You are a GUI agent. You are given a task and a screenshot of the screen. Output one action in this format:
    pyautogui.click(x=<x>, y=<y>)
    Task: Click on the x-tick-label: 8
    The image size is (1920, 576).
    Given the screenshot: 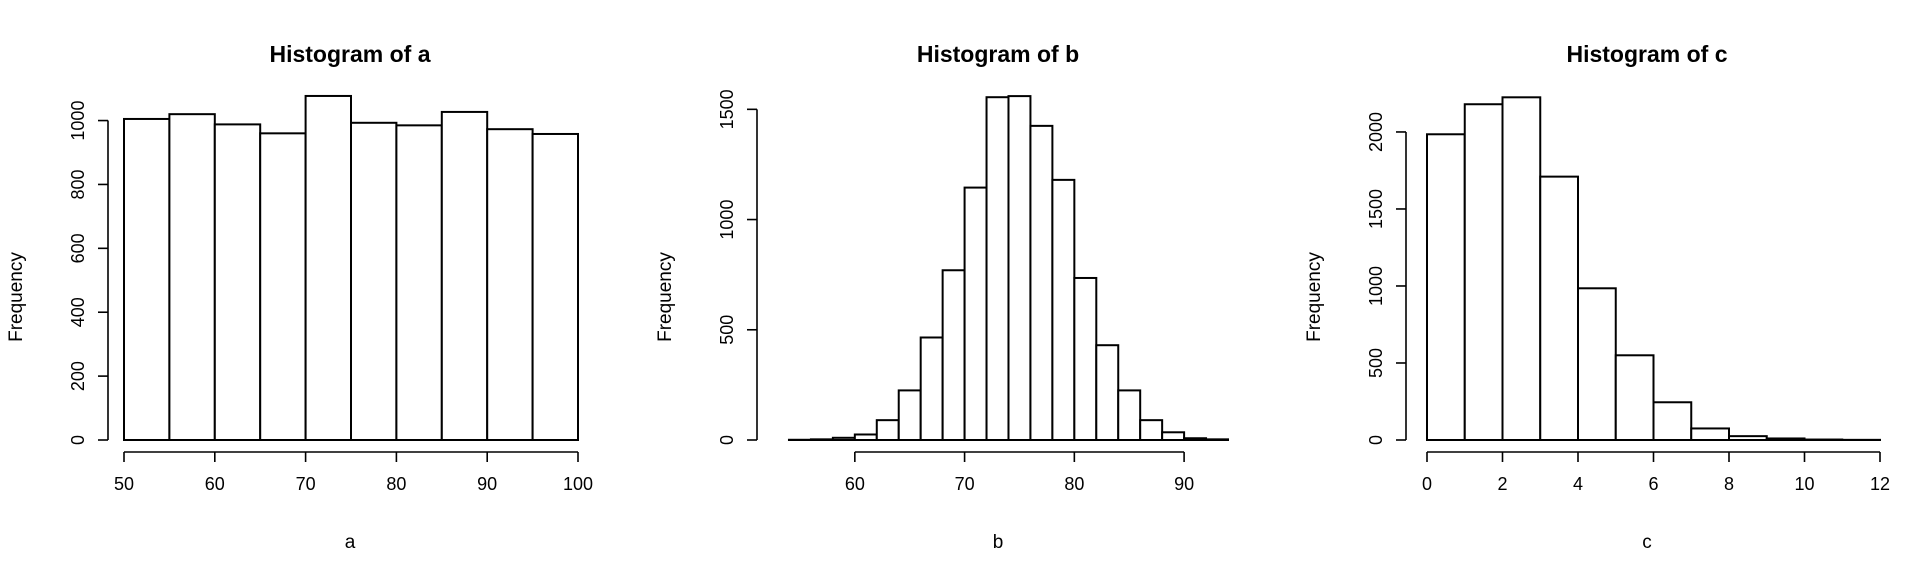 What is the action you would take?
    pyautogui.click(x=1729, y=484)
    